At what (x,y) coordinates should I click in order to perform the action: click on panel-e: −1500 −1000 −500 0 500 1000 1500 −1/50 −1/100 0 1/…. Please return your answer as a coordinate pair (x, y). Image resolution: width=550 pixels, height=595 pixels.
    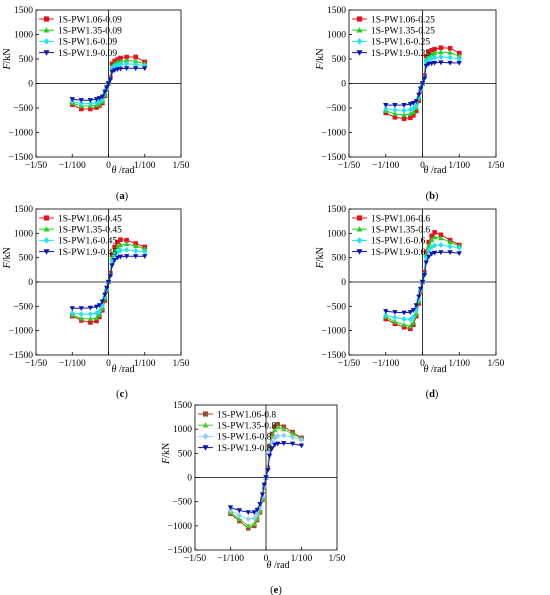
    Looking at the image, I should click on (253, 498).